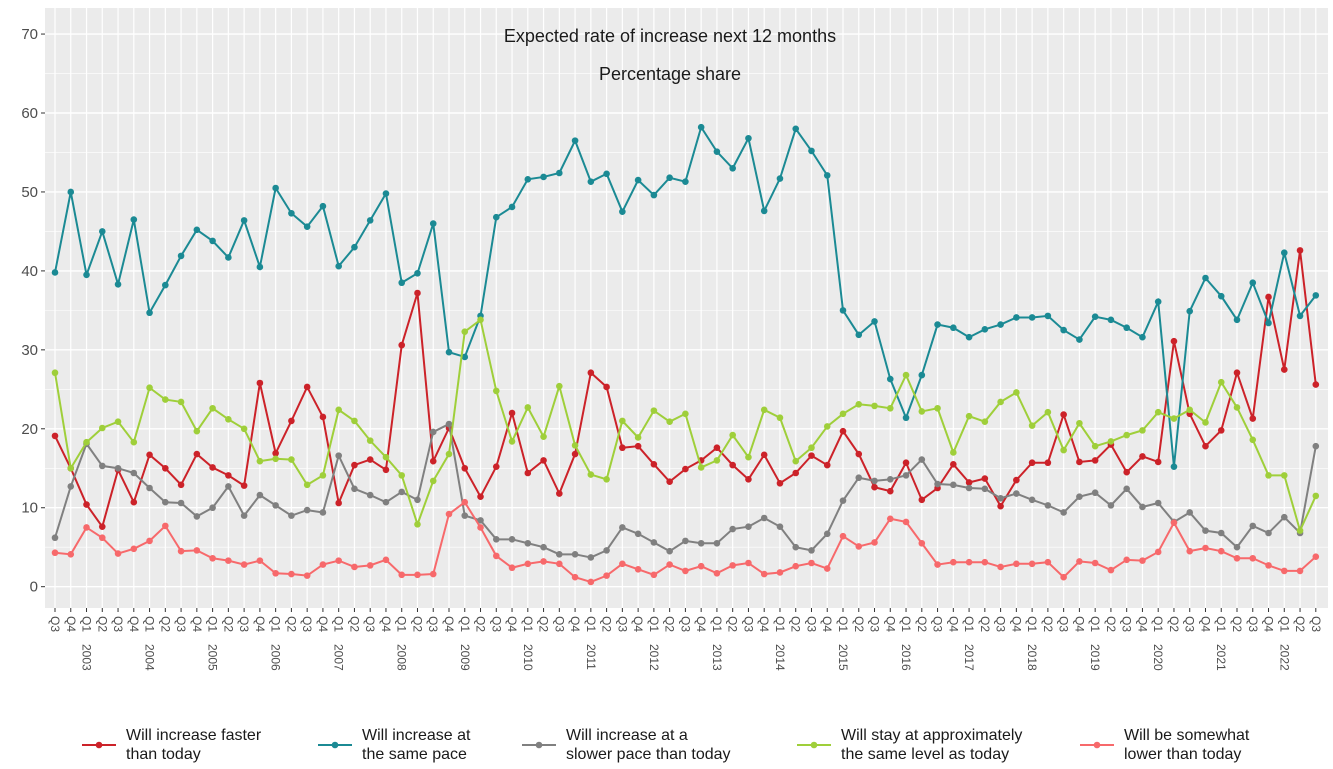 Image resolution: width=1333 pixels, height=769 pixels. I want to click on x-year-label: 2021, so click(1221, 657).